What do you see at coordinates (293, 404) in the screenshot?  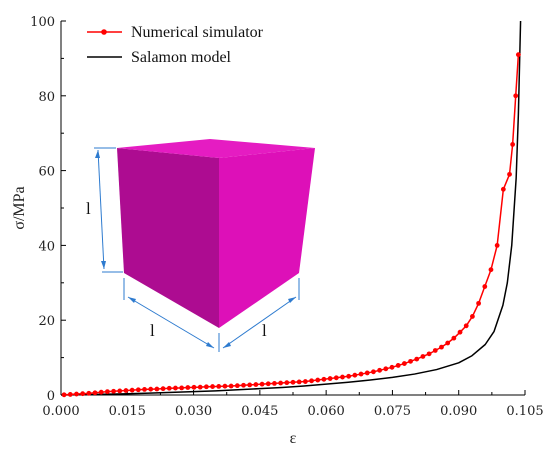 I see `x-ticks: 0.000 0.015 0.030 0.045 0.060 0.075 0.090 0.105` at bounding box center [293, 404].